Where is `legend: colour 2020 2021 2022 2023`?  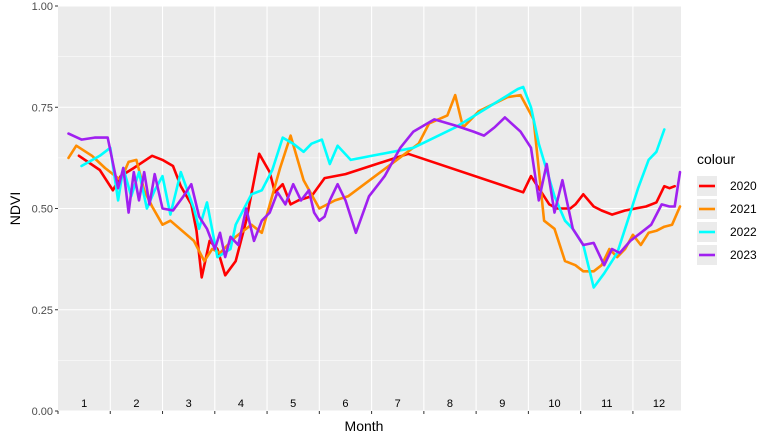
legend: colour 2020 2021 2022 2023 is located at coordinates (727, 208).